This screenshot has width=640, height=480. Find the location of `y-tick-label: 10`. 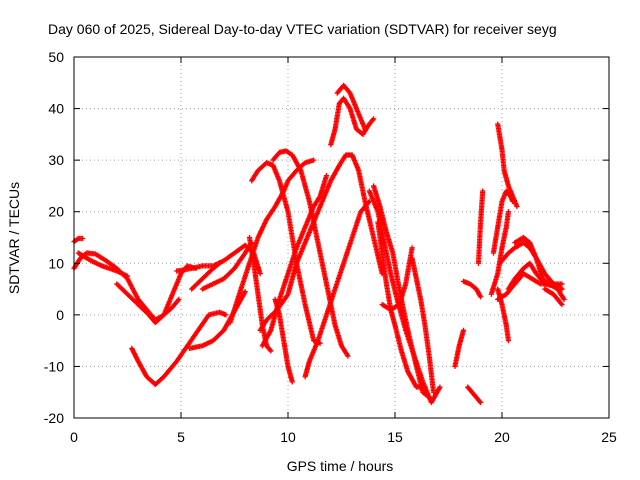

y-tick-label: 10 is located at coordinates (56, 263).